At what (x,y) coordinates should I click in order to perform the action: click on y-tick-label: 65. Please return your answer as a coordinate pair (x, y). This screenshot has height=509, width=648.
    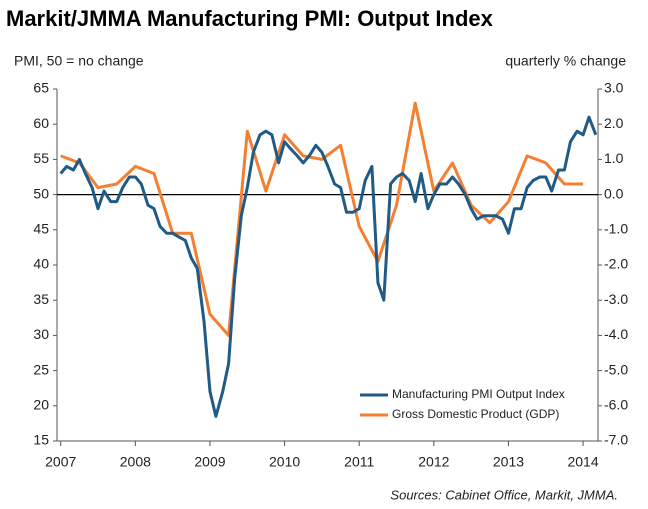
    Looking at the image, I should click on (41, 88).